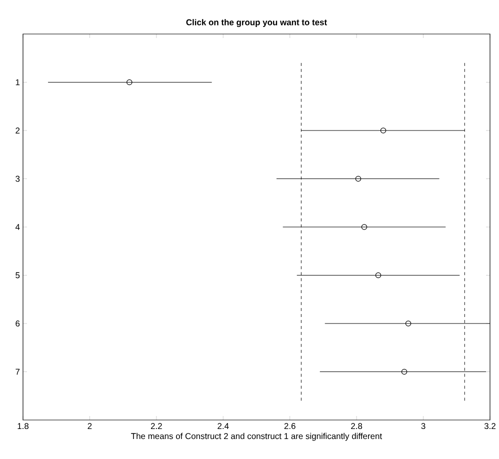 This screenshot has width=499, height=459. I want to click on y-tick-label: 3, so click(18, 179).